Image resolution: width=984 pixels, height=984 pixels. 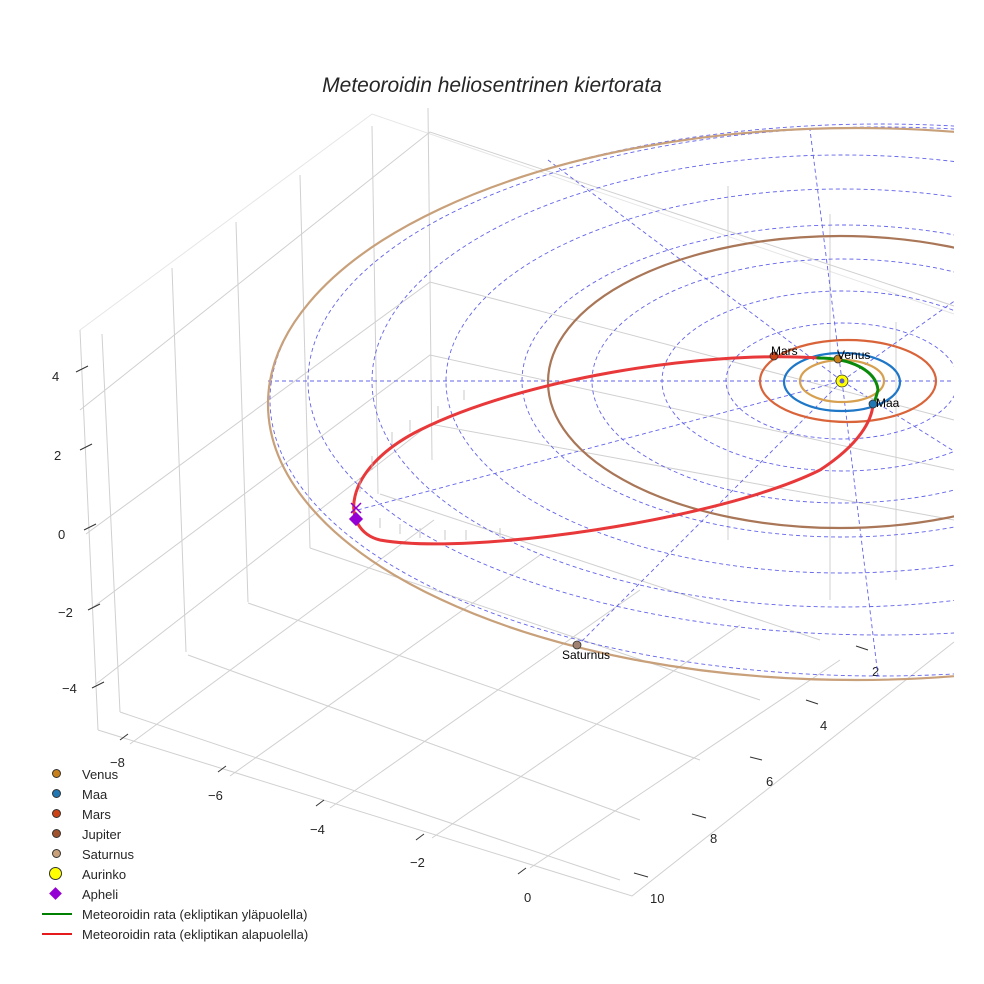 What do you see at coordinates (56, 853) in the screenshot?
I see `saturnus-dot-icon` at bounding box center [56, 853].